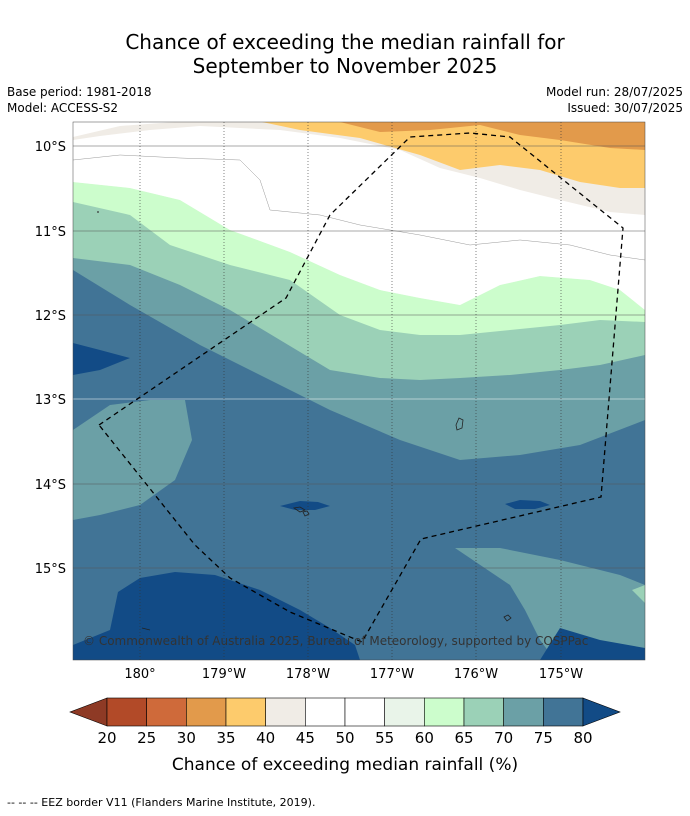 The width and height of the screenshot is (690, 816). What do you see at coordinates (139, 674) in the screenshot?
I see `lon-label: 180°` at bounding box center [139, 674].